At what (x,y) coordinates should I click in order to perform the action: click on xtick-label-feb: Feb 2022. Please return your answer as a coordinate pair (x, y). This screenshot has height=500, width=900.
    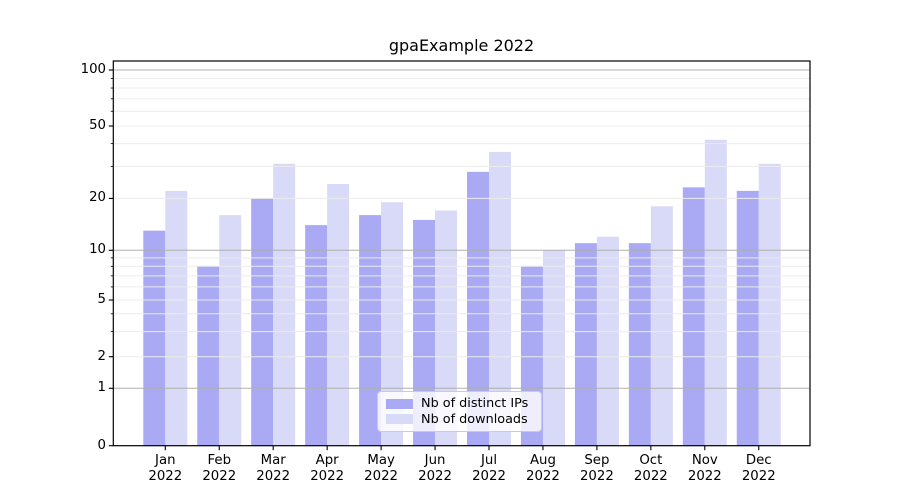
    Looking at the image, I should click on (219, 468).